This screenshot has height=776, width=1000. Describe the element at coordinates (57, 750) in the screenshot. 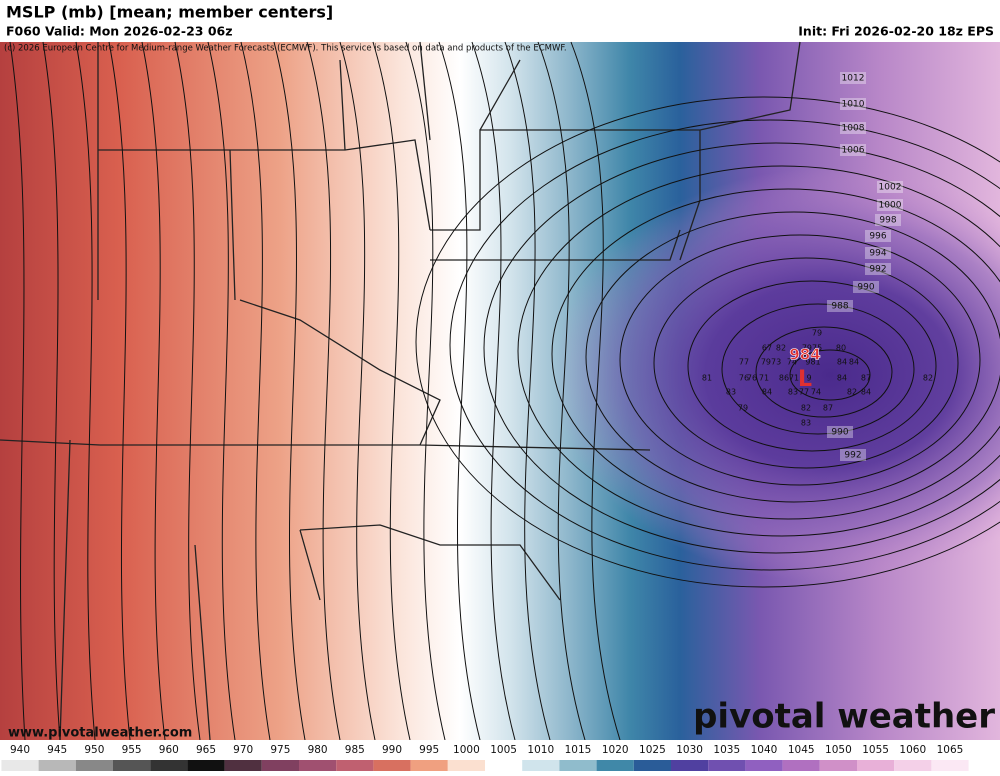

I see `colorbar-tick-label: 945` at that location.